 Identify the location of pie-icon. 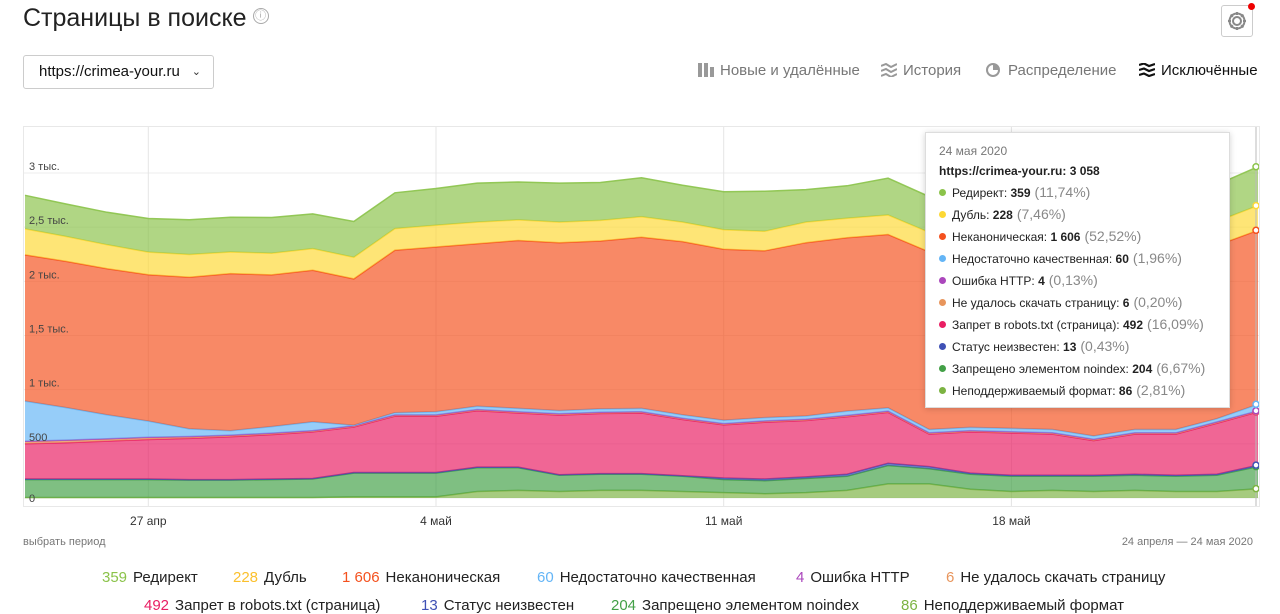
(993, 70).